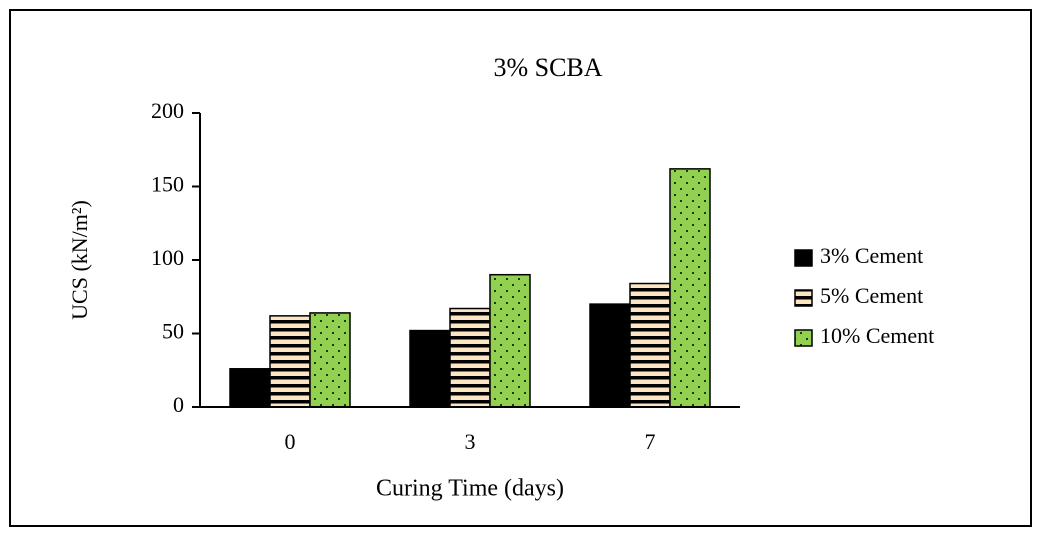 The width and height of the screenshot is (1042, 541). What do you see at coordinates (470, 441) in the screenshot?
I see `x-tick-label: 3` at bounding box center [470, 441].